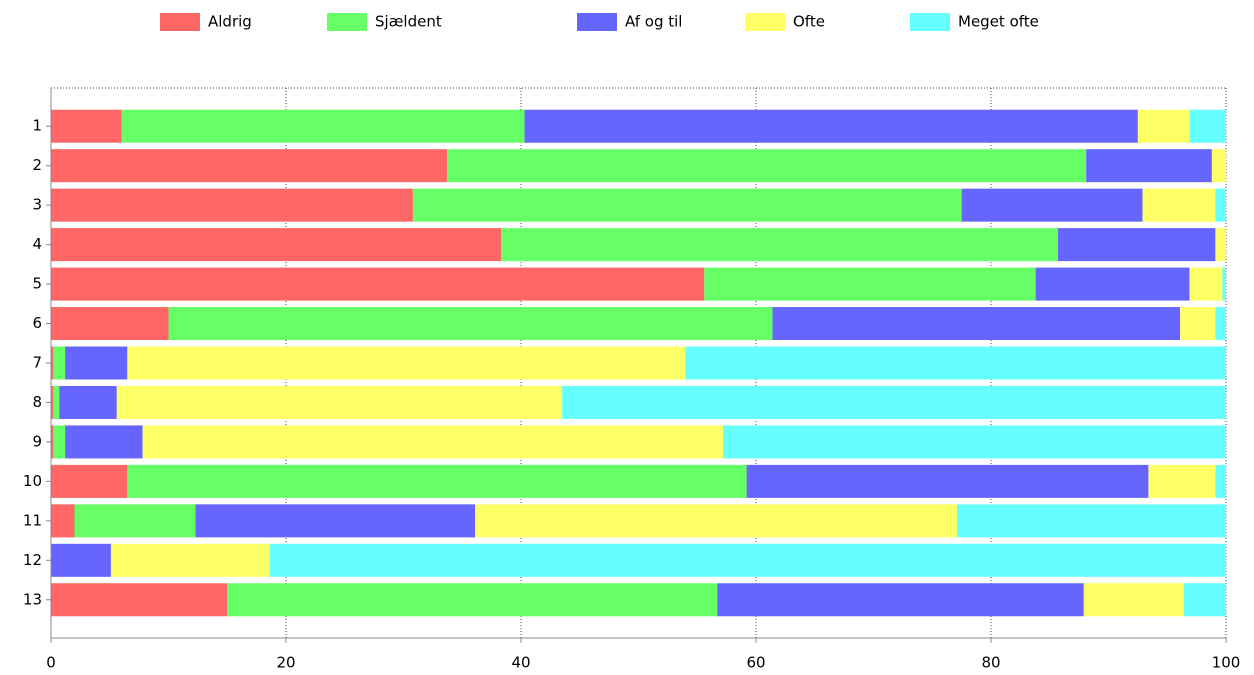 This screenshot has width=1254, height=675. Describe the element at coordinates (230, 22) in the screenshot. I see `legend-label: Aldrig` at that location.